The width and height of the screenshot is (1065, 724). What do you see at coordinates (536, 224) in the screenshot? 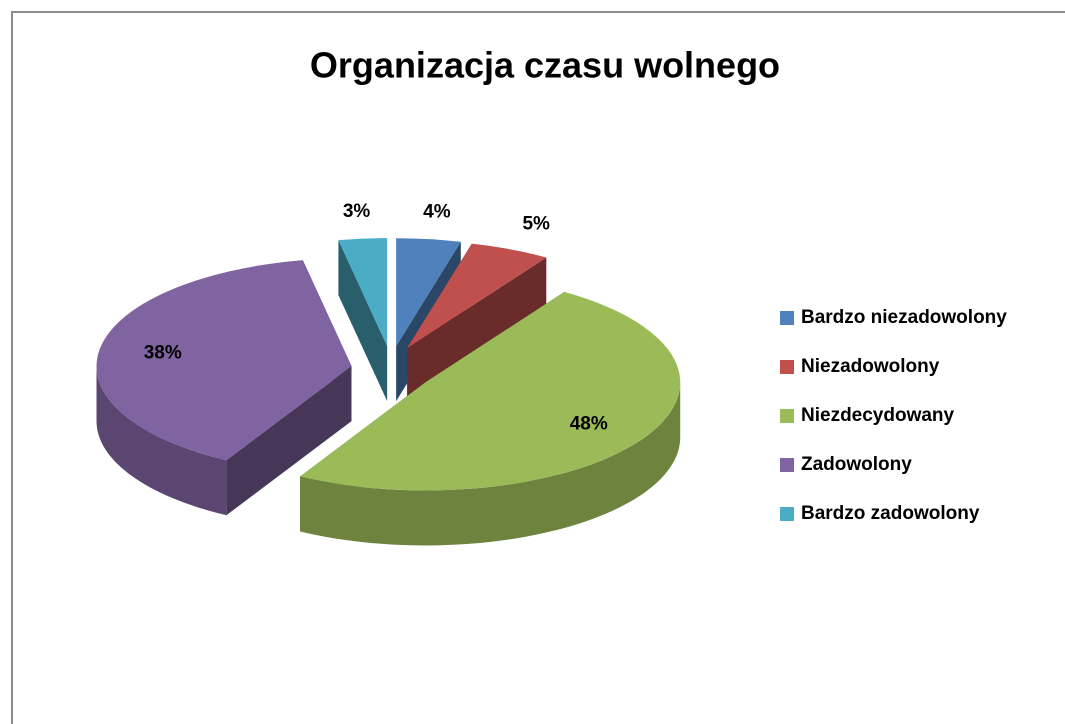
I see `data-label: 5%` at bounding box center [536, 224].